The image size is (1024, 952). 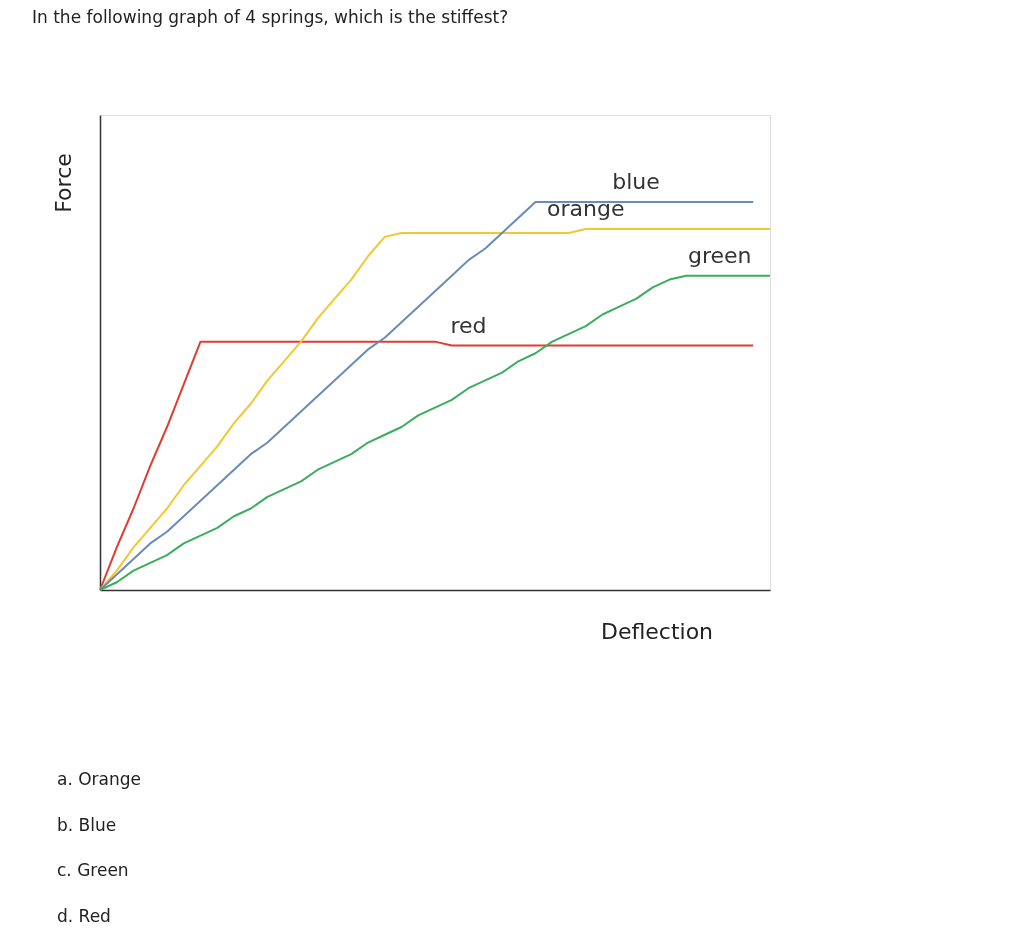 What do you see at coordinates (99, 779) in the screenshot?
I see `text: a. Orange` at bounding box center [99, 779].